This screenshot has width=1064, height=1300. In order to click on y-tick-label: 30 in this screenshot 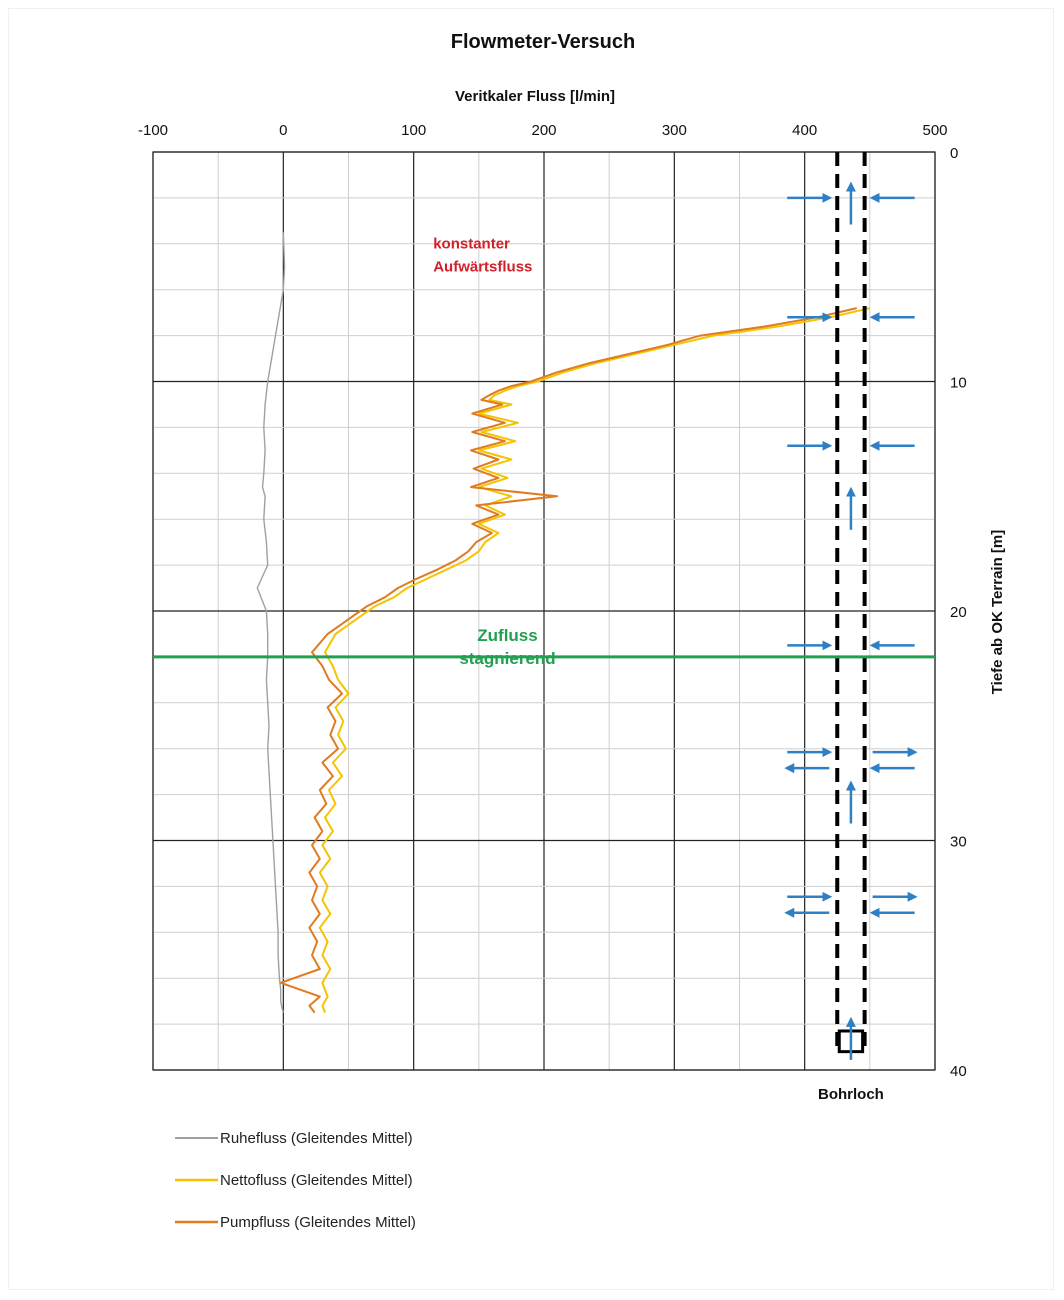, I will do `click(958, 842)`.